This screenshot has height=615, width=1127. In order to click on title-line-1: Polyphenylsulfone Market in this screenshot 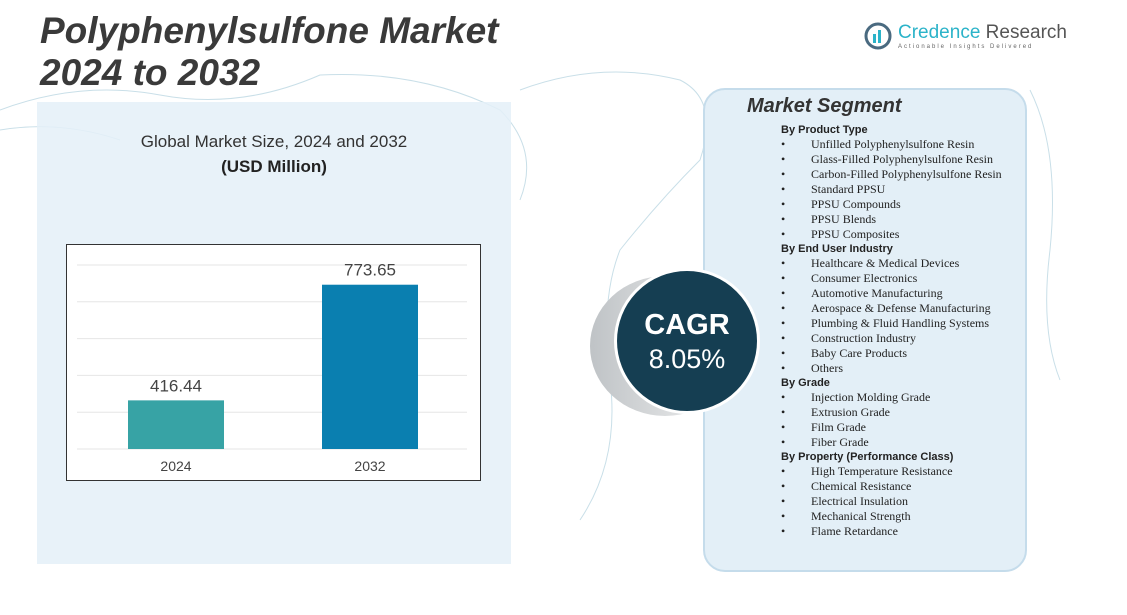, I will do `click(269, 30)`.